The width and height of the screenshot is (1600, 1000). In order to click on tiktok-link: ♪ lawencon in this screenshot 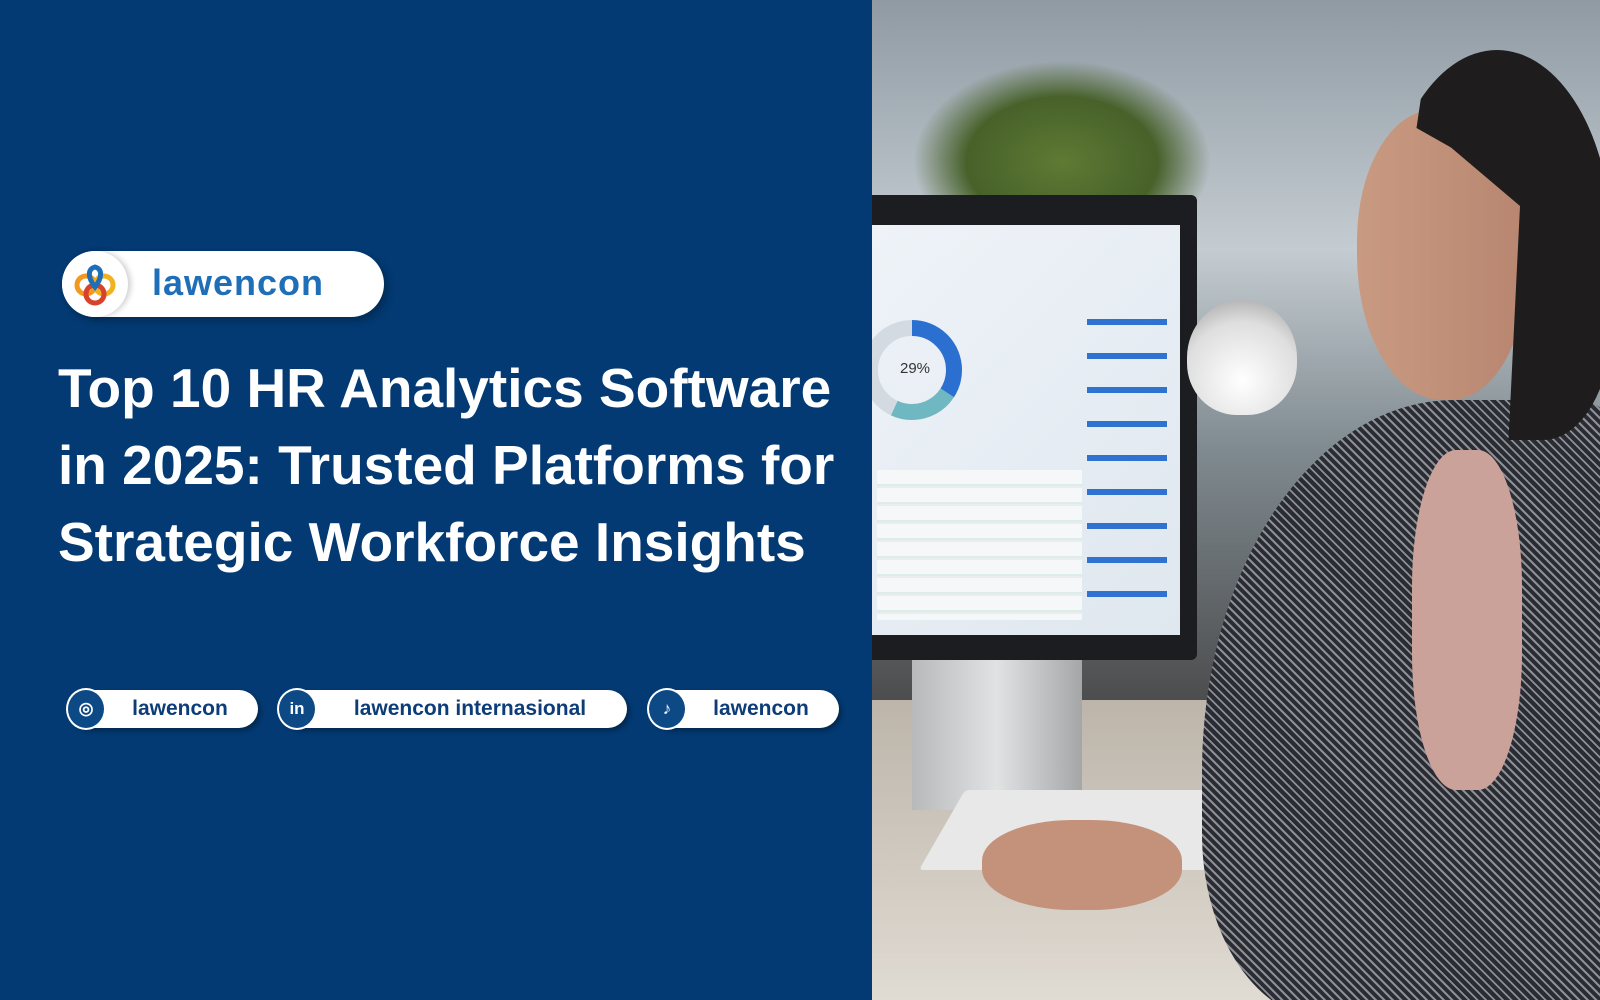, I will do `click(743, 709)`.